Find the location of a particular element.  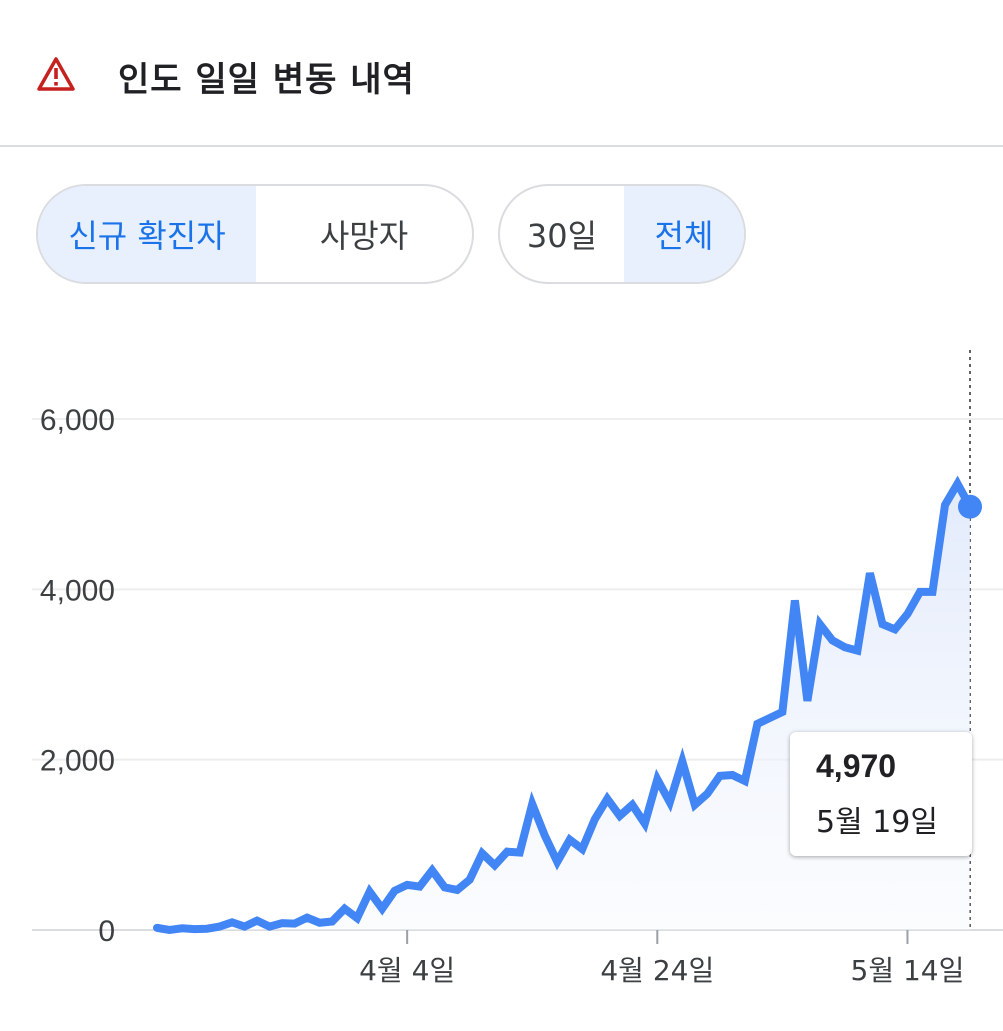

header-divider is located at coordinates (501, 146).